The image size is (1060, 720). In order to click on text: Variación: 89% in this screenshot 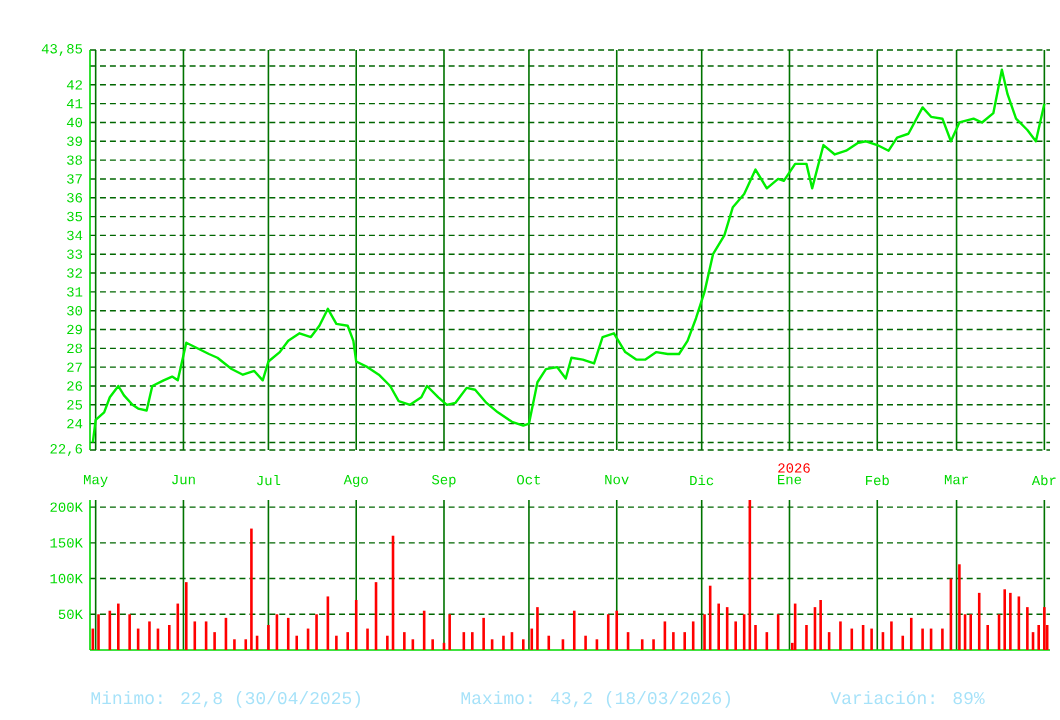, I will do `click(907, 698)`.